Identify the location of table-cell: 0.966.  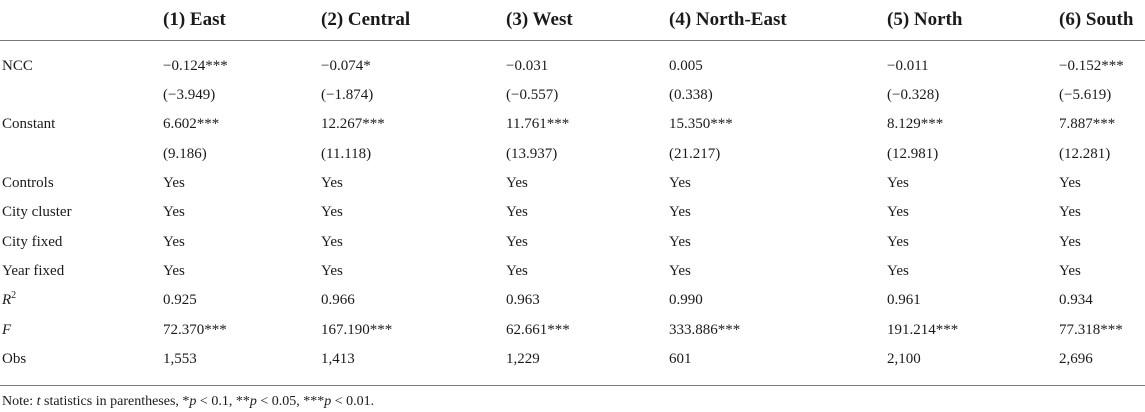
(338, 300).